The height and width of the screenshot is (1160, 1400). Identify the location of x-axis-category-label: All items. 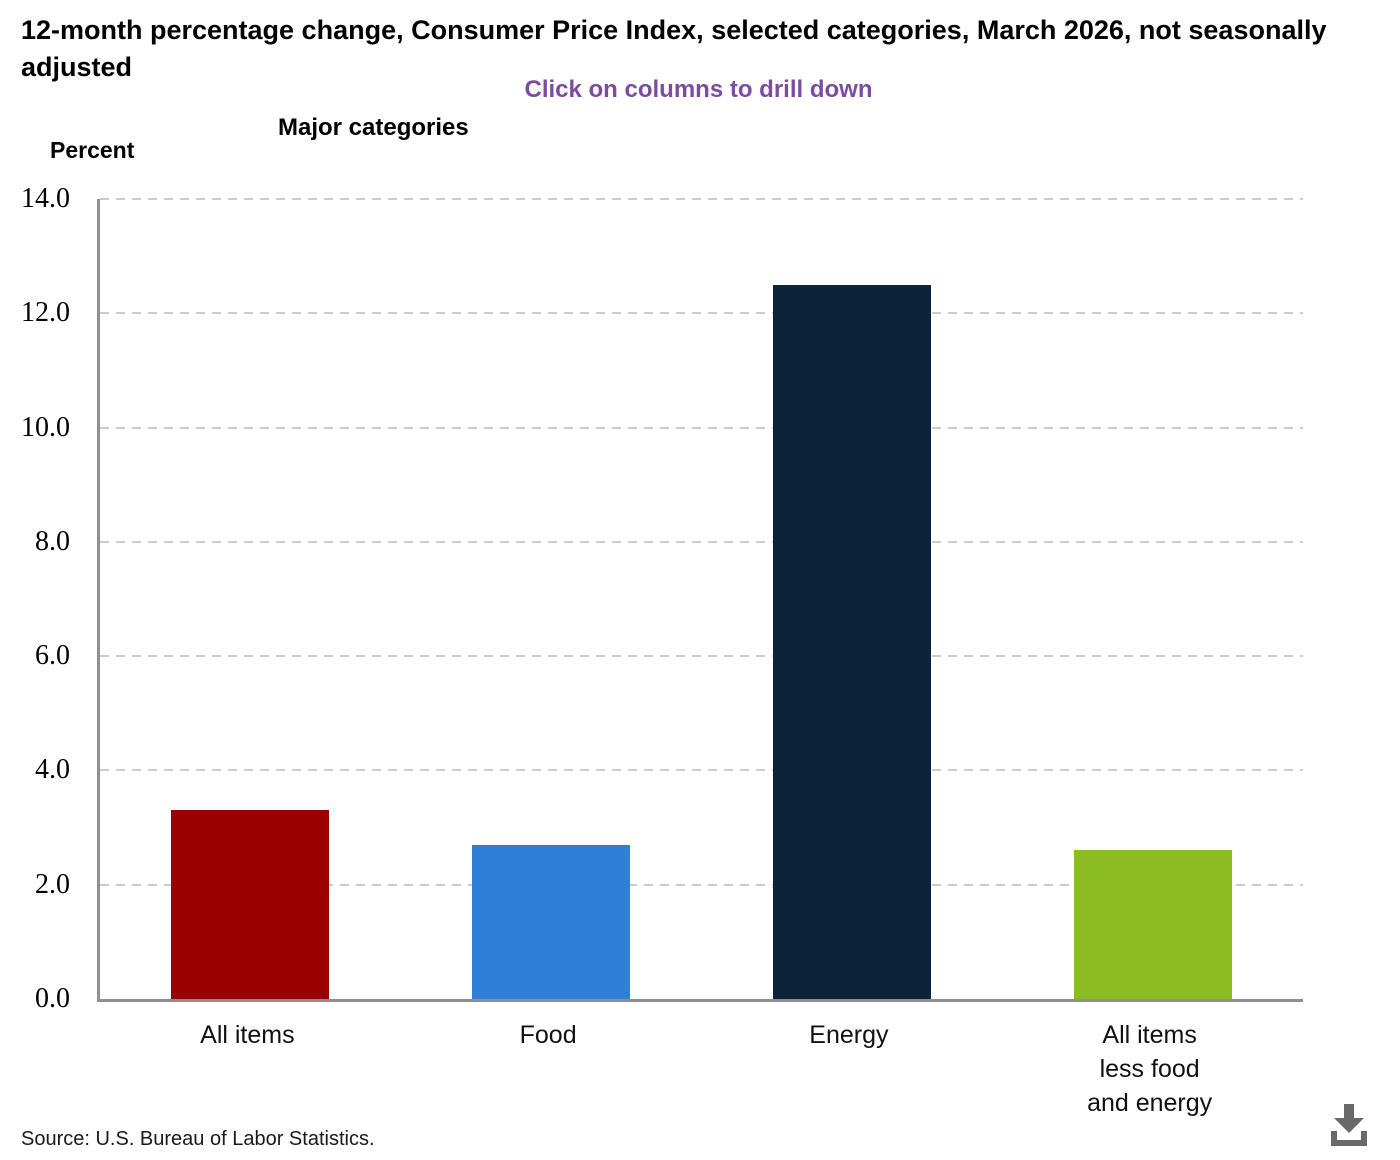
(247, 1035).